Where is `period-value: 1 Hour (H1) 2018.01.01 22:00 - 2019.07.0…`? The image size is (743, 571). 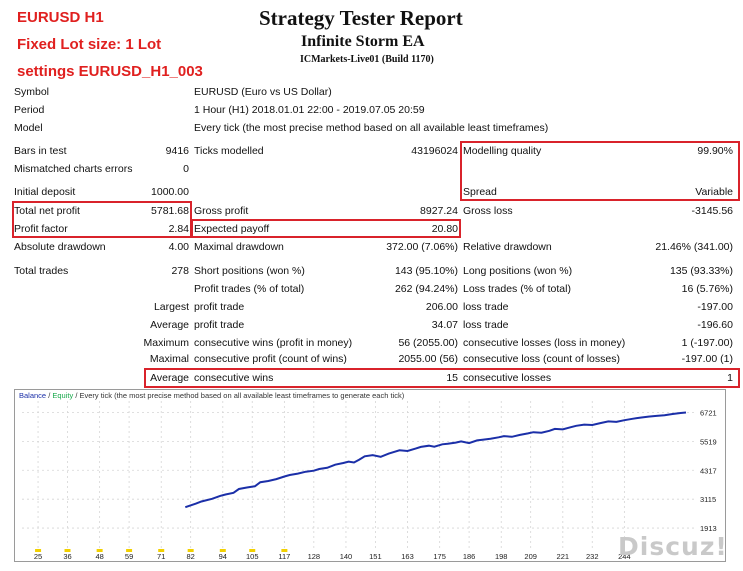 period-value: 1 Hour (H1) 2018.01.01 22:00 - 2019.07.0… is located at coordinates (309, 110).